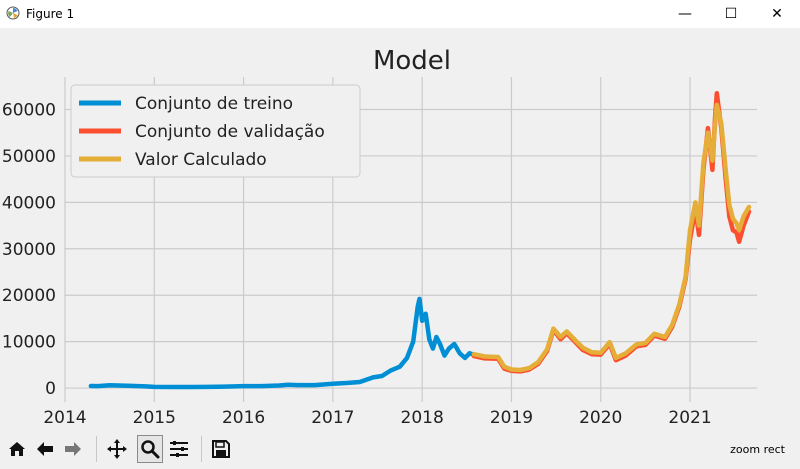 Image resolution: width=800 pixels, height=469 pixels. I want to click on y-tick-label: 40000, so click(29, 203).